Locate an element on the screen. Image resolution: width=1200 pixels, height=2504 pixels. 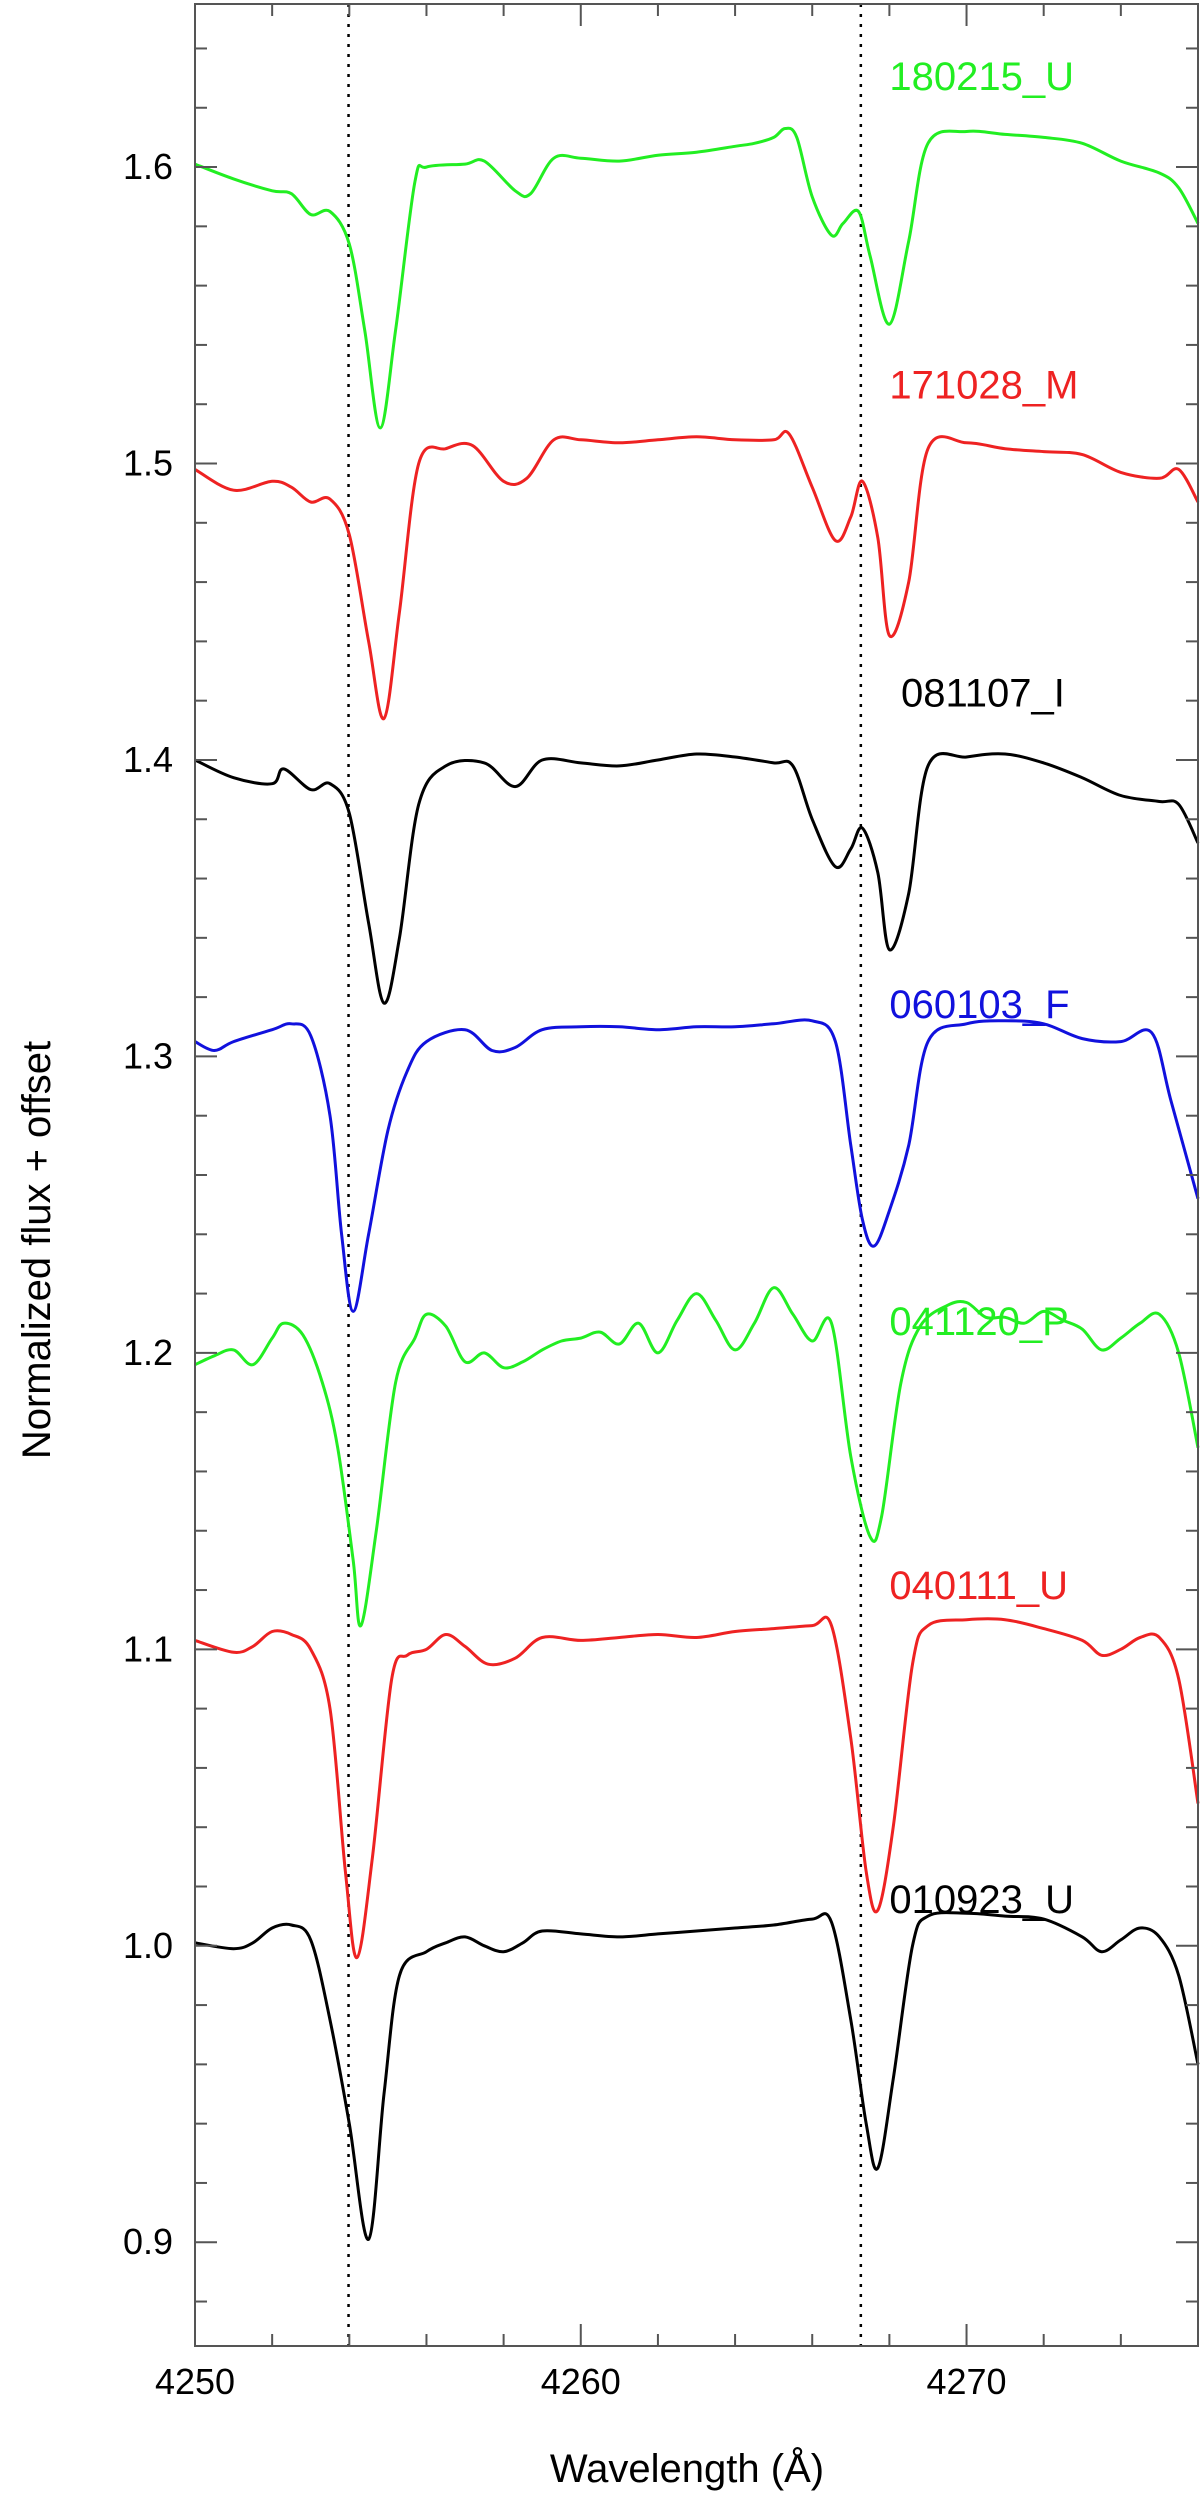
x-axis-title: Wavelength (Å) is located at coordinates (687, 2468).